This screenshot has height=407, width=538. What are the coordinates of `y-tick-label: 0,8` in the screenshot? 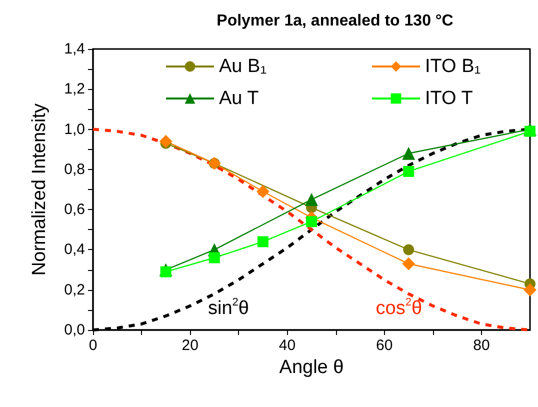 It's located at (74, 169).